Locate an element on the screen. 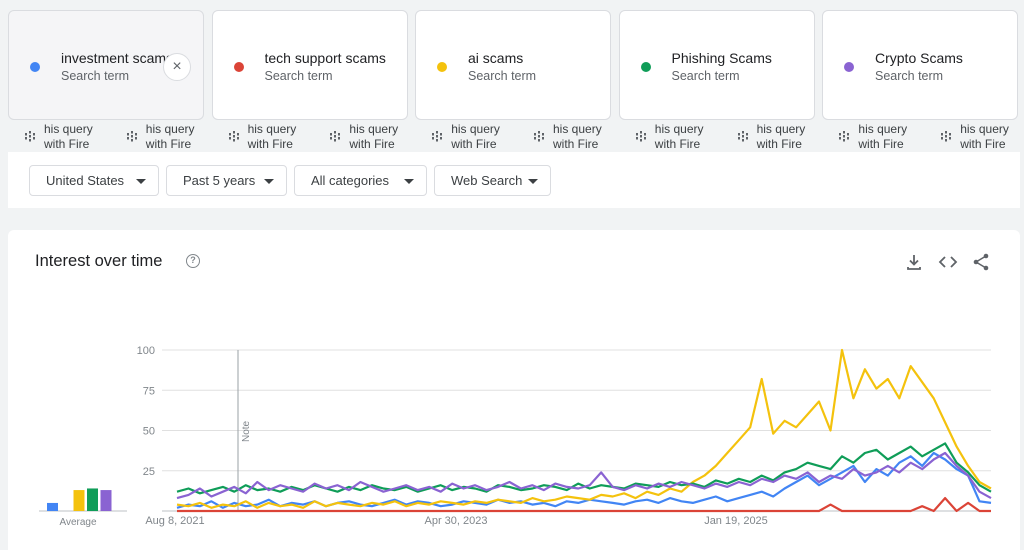  time-range-dropdown-label: Past 5 years is located at coordinates (219, 180).